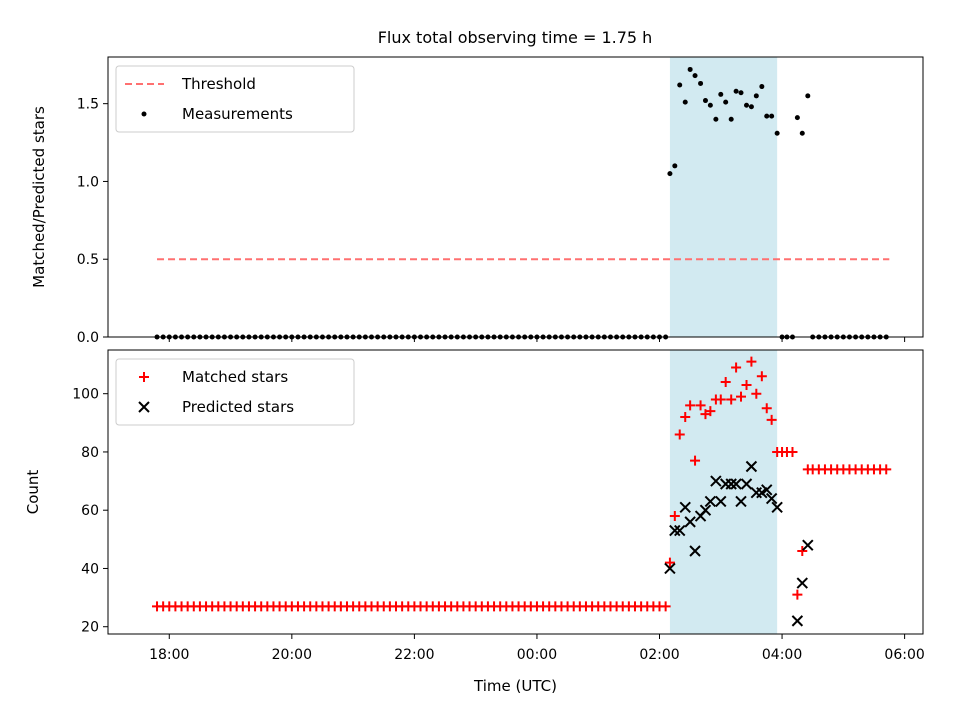 The width and height of the screenshot is (960, 720). What do you see at coordinates (739, 543) in the screenshot?
I see `series-predicted-stars` at bounding box center [739, 543].